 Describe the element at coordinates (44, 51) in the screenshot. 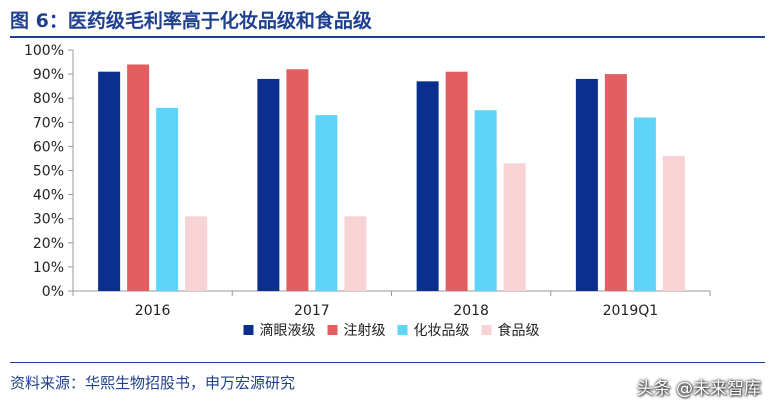

I see `y-tick-label: 100%` at that location.